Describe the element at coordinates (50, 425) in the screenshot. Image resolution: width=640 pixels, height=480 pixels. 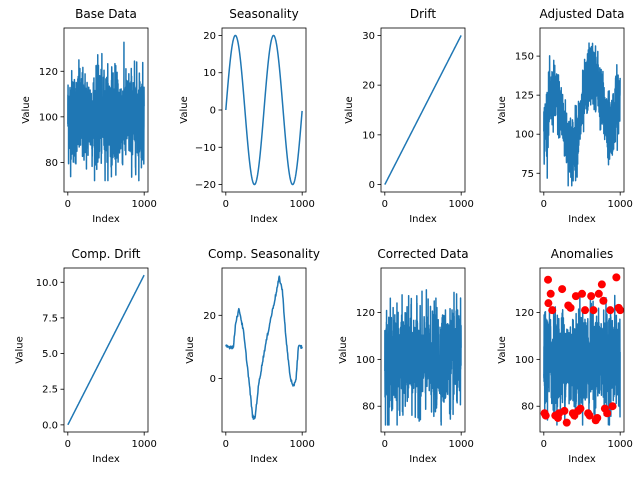
I see `y-tick-label: 0.0` at that location.